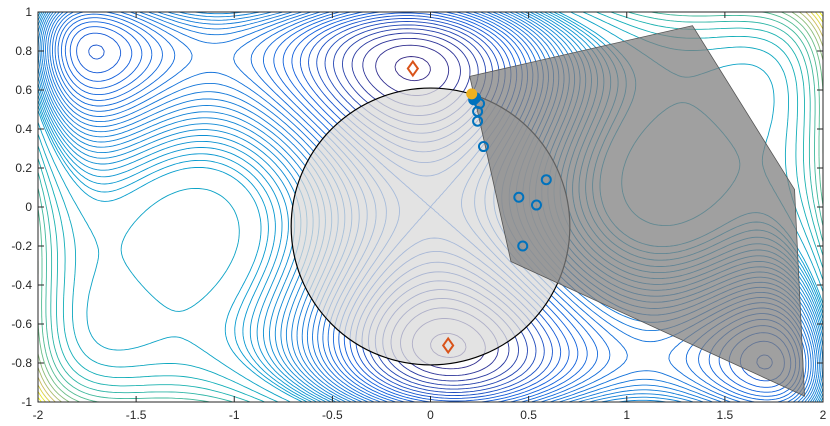  Describe the element at coordinates (332, 415) in the screenshot. I see `x-tick-label: -0.5` at that location.